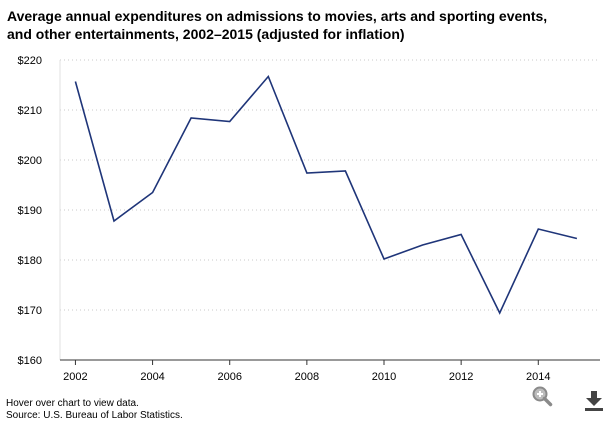  I want to click on data-point-2013, so click(500, 313).